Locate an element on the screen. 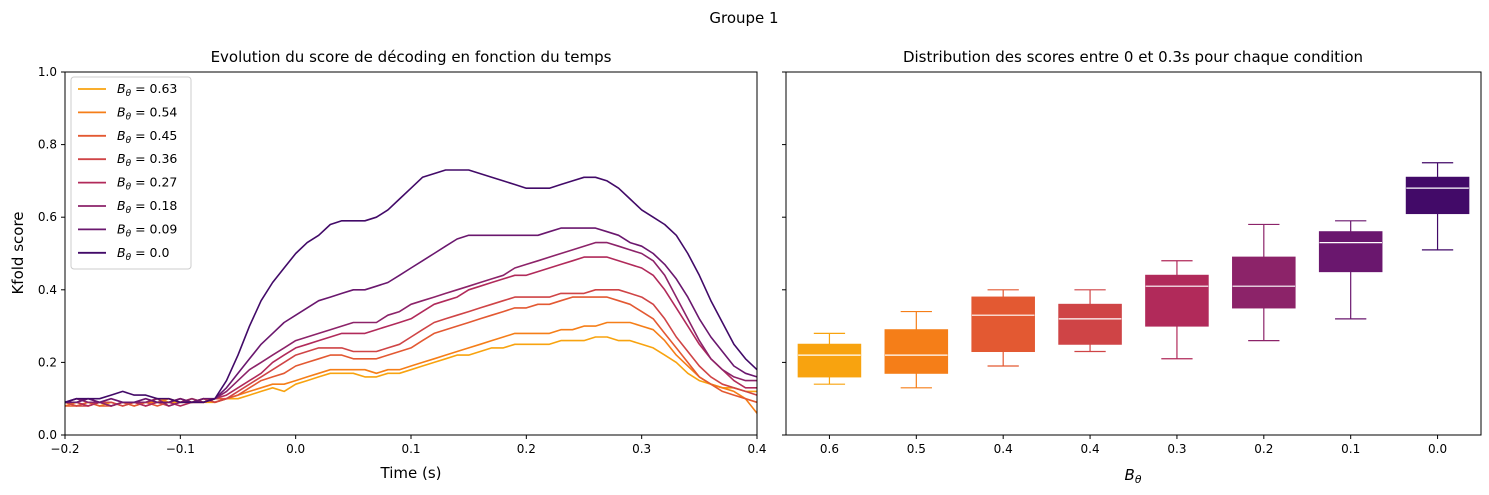 The width and height of the screenshot is (1489, 495). legend-label-6: Bθ = 0.09 is located at coordinates (147, 230).